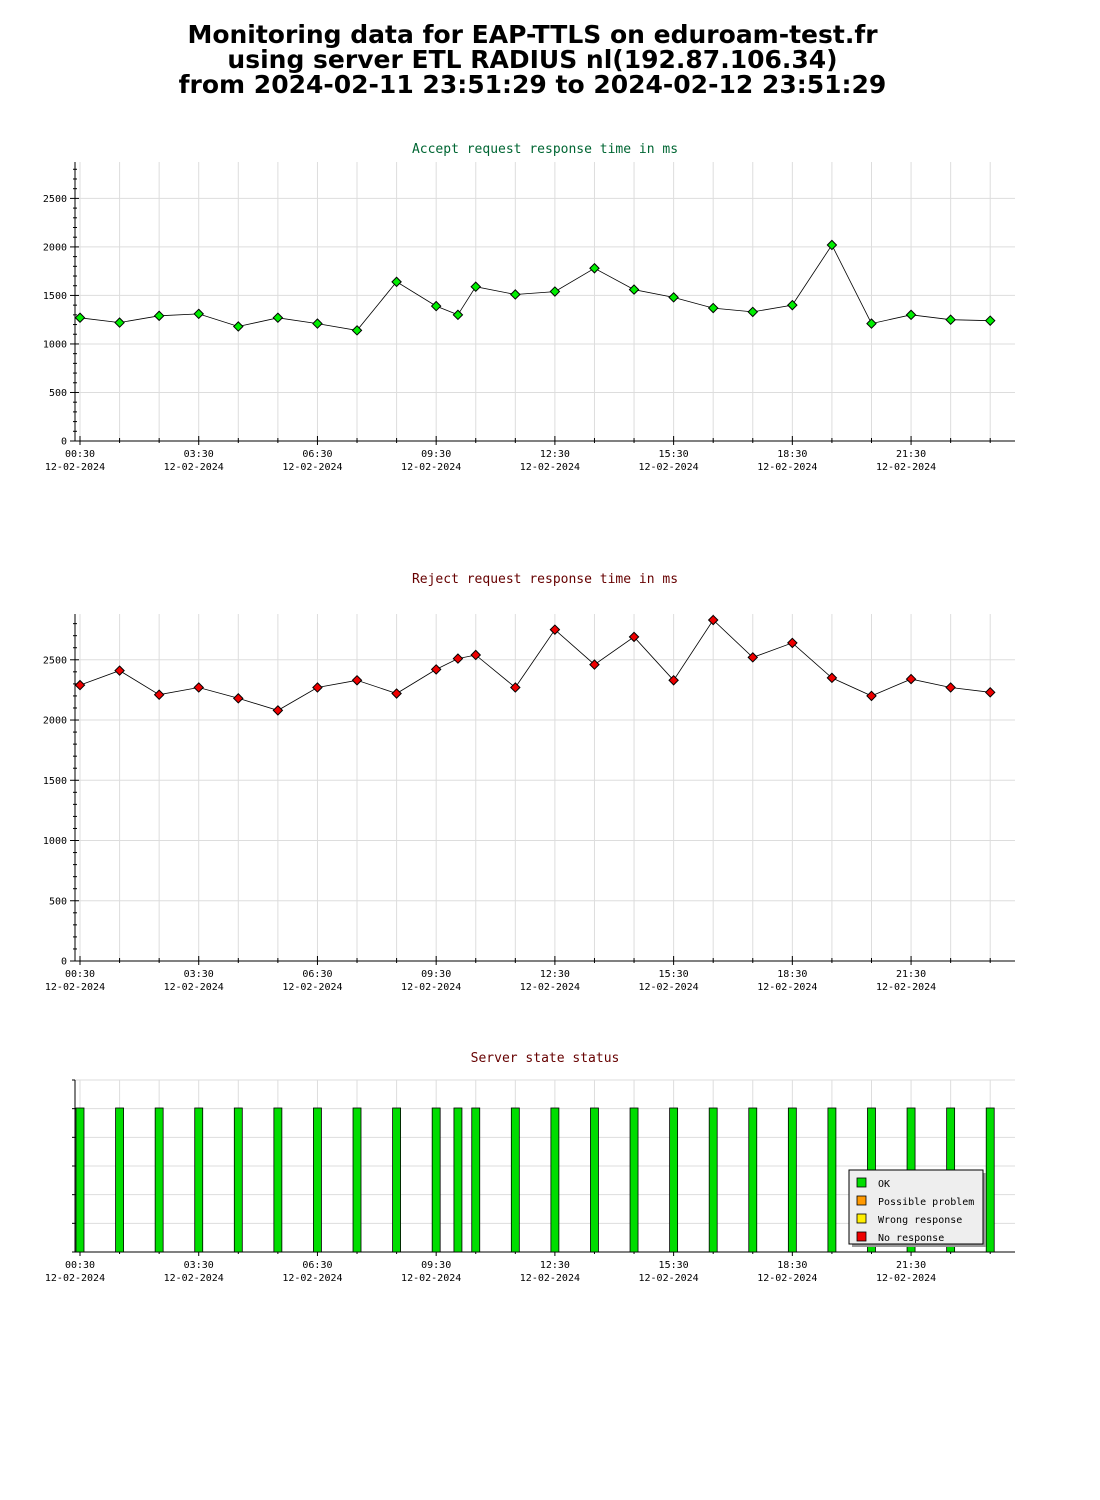 The image size is (1100, 1500). What do you see at coordinates (545, 1058) in the screenshot?
I see `chart-title: Server state status` at bounding box center [545, 1058].